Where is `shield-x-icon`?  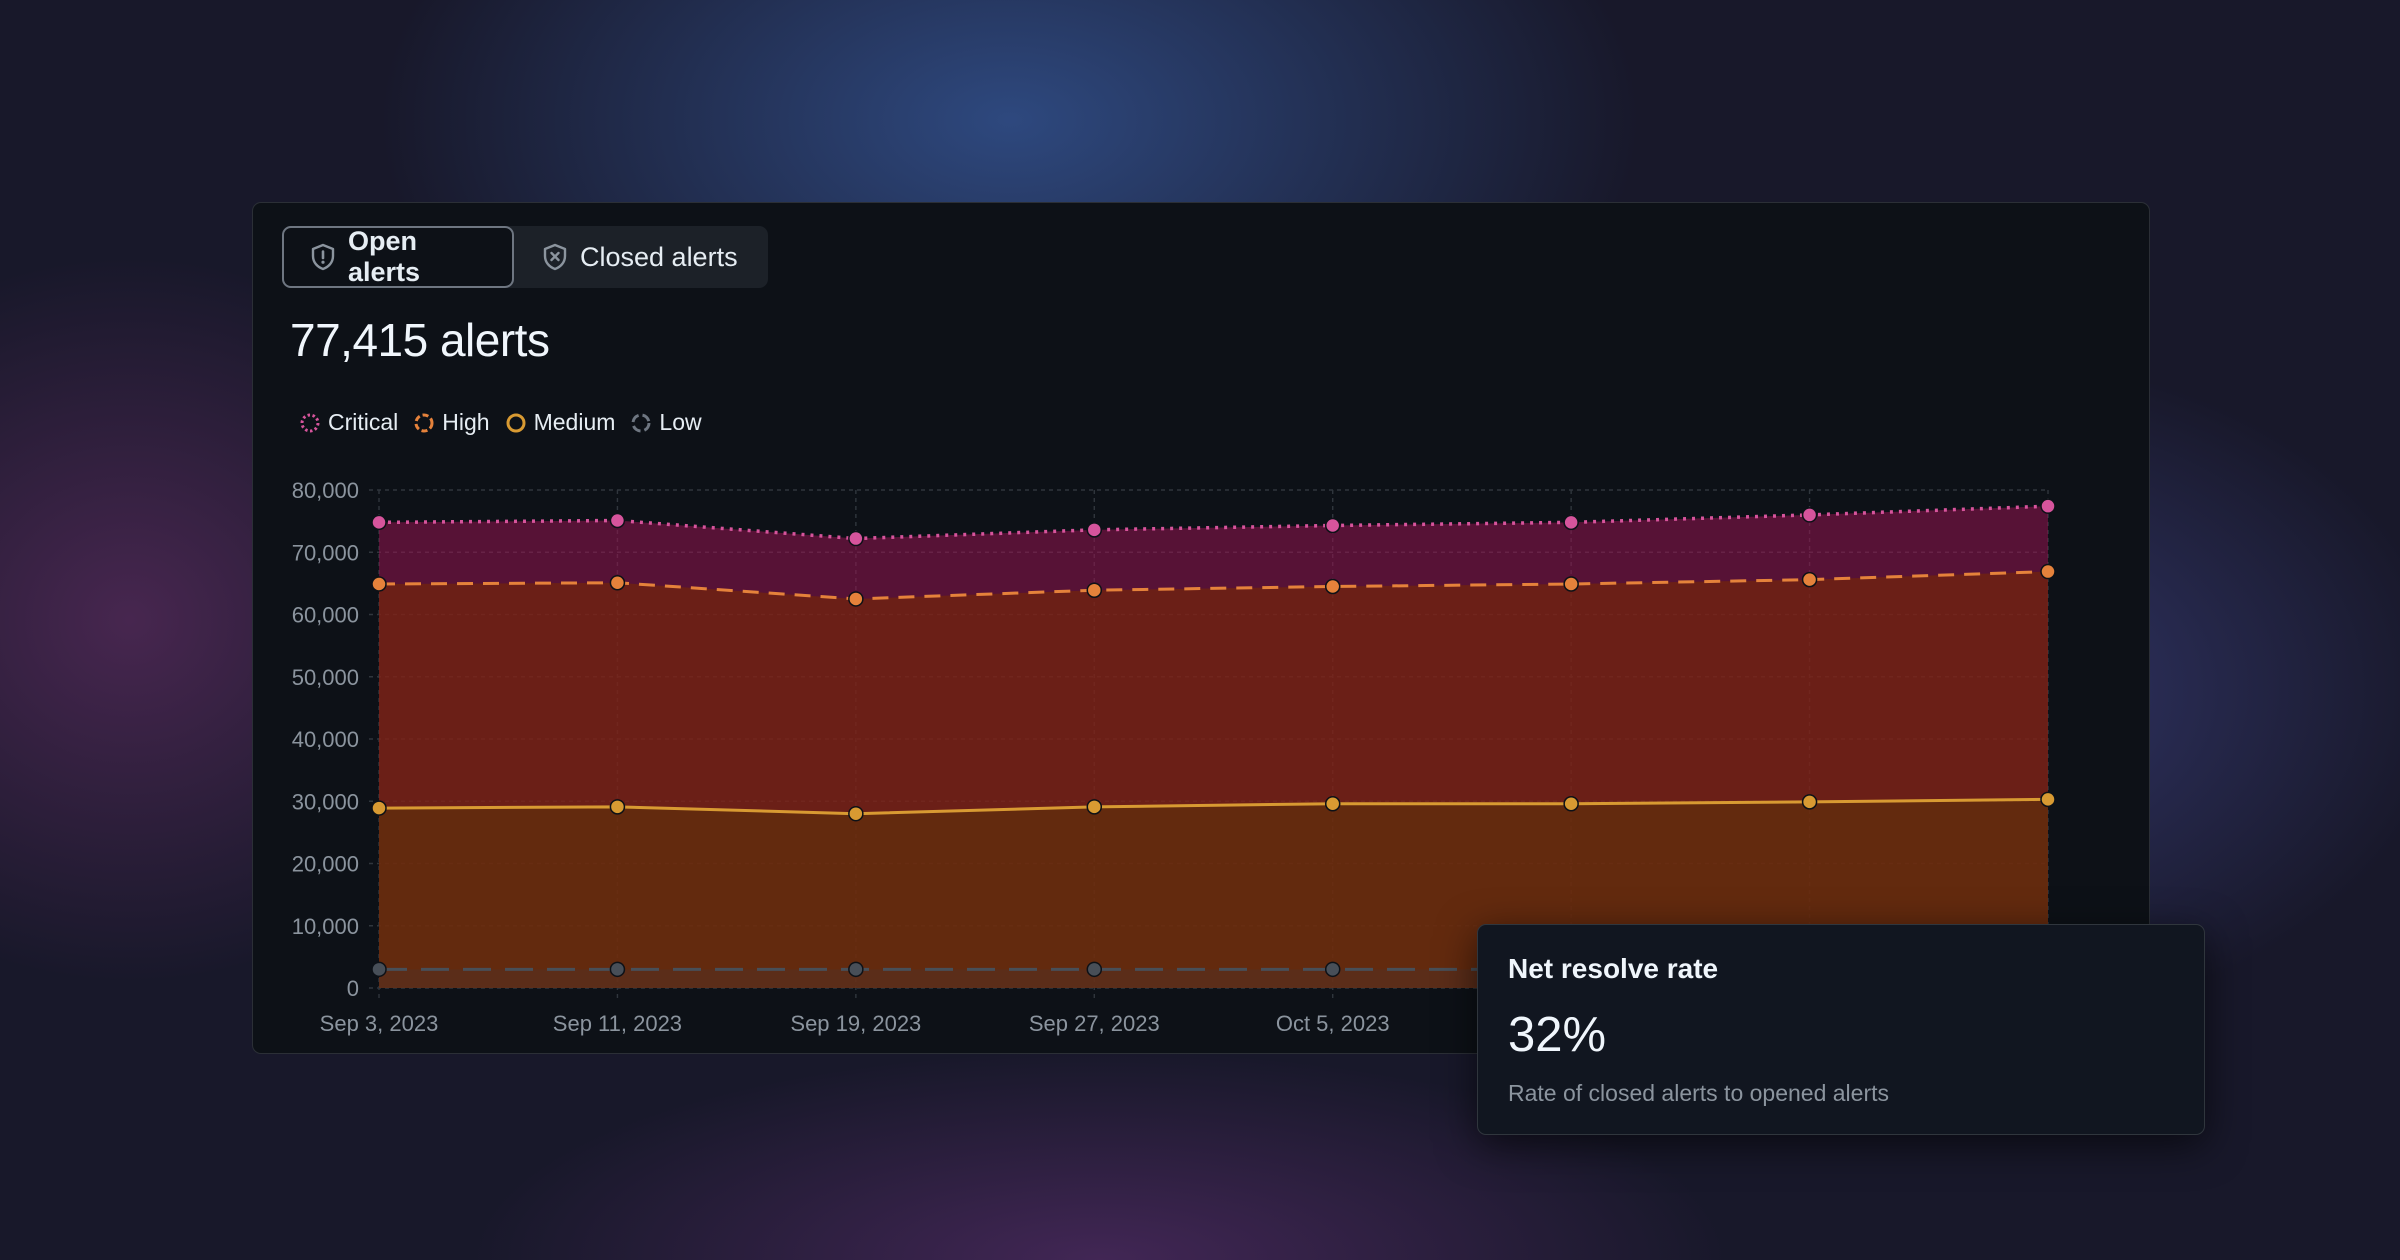 shield-x-icon is located at coordinates (555, 257).